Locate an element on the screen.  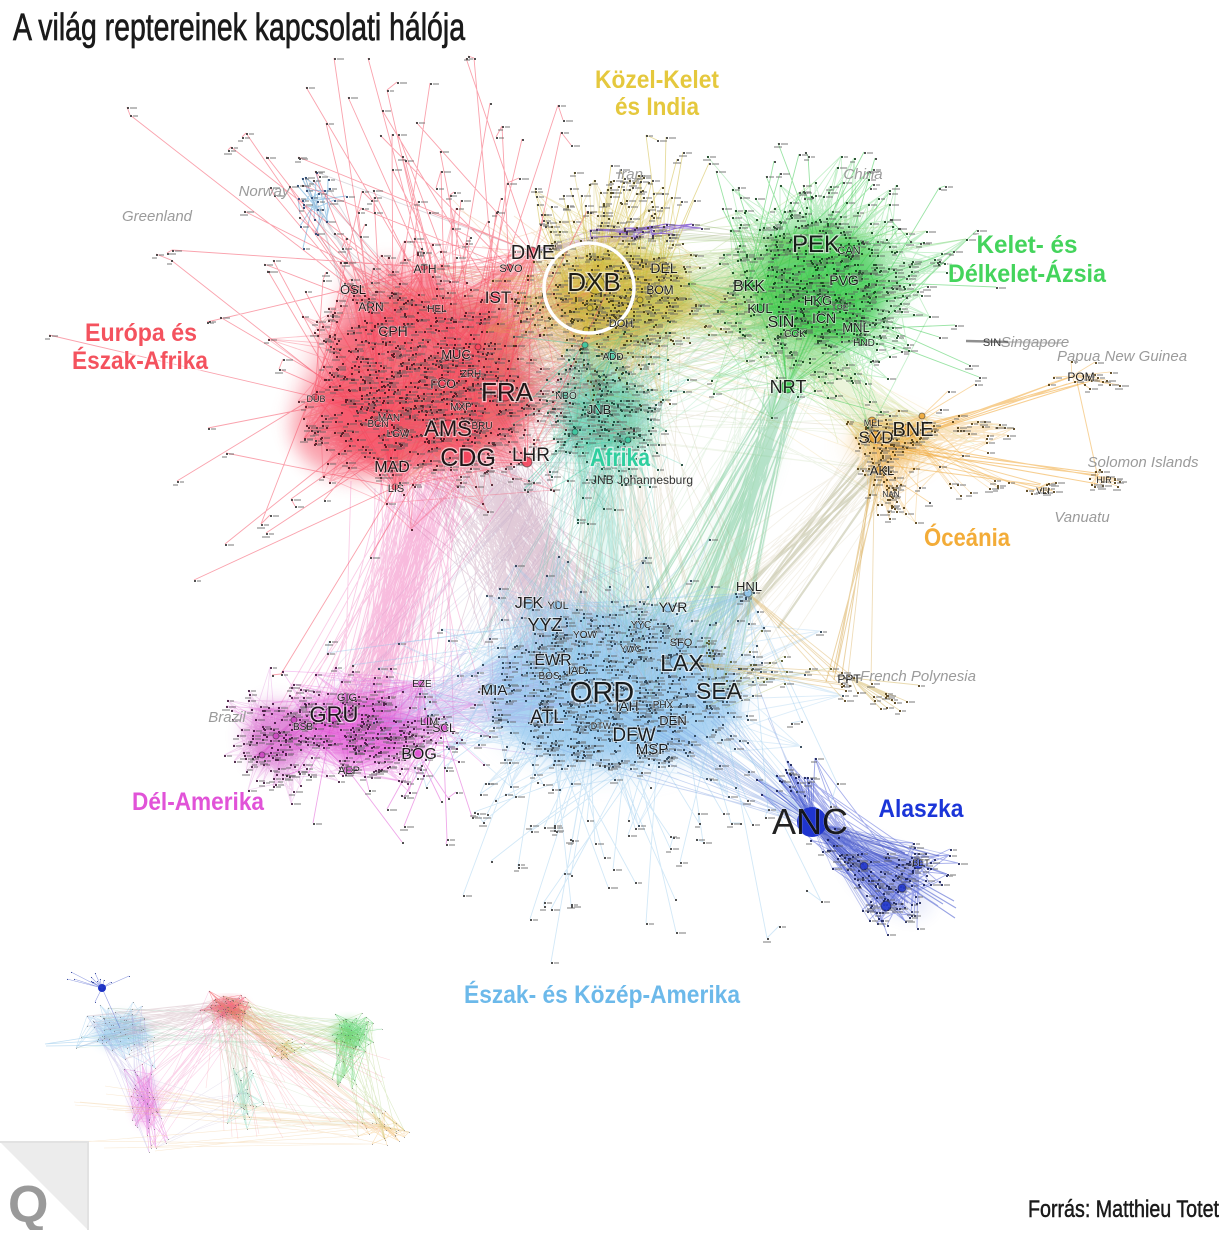
svg-text: DEN is located at coordinates (672, 720).